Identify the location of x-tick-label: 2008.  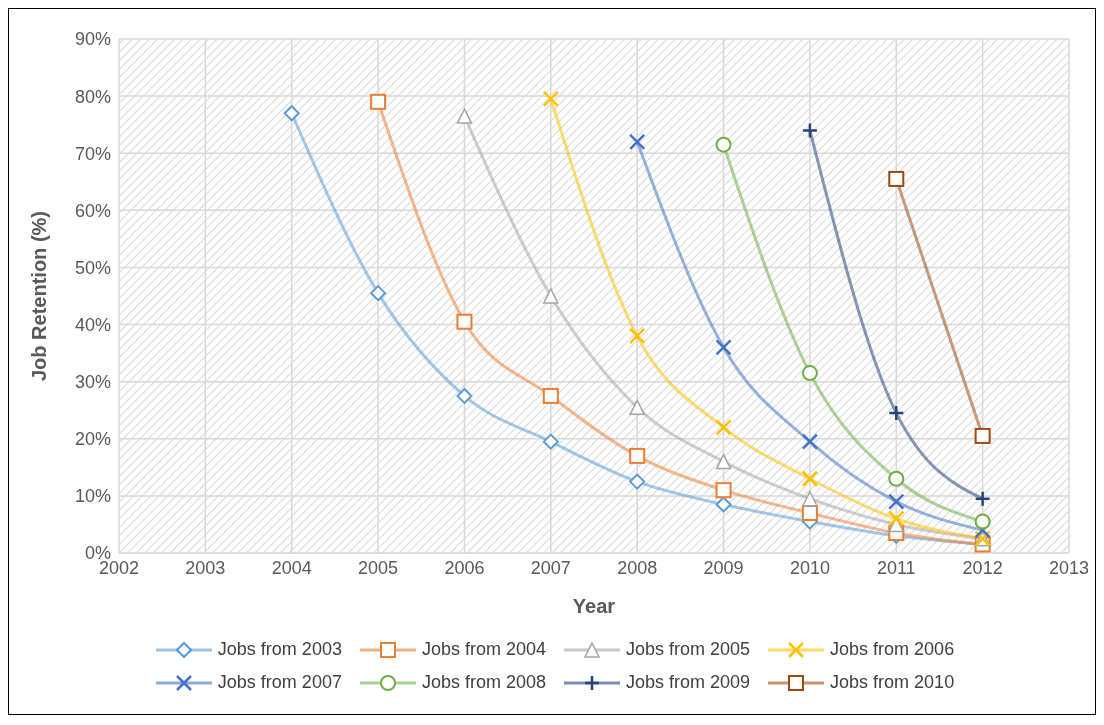
(637, 567).